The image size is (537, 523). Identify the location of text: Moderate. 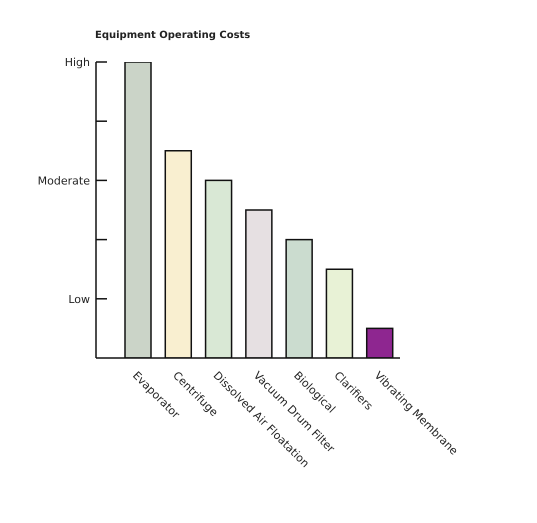
(64, 181).